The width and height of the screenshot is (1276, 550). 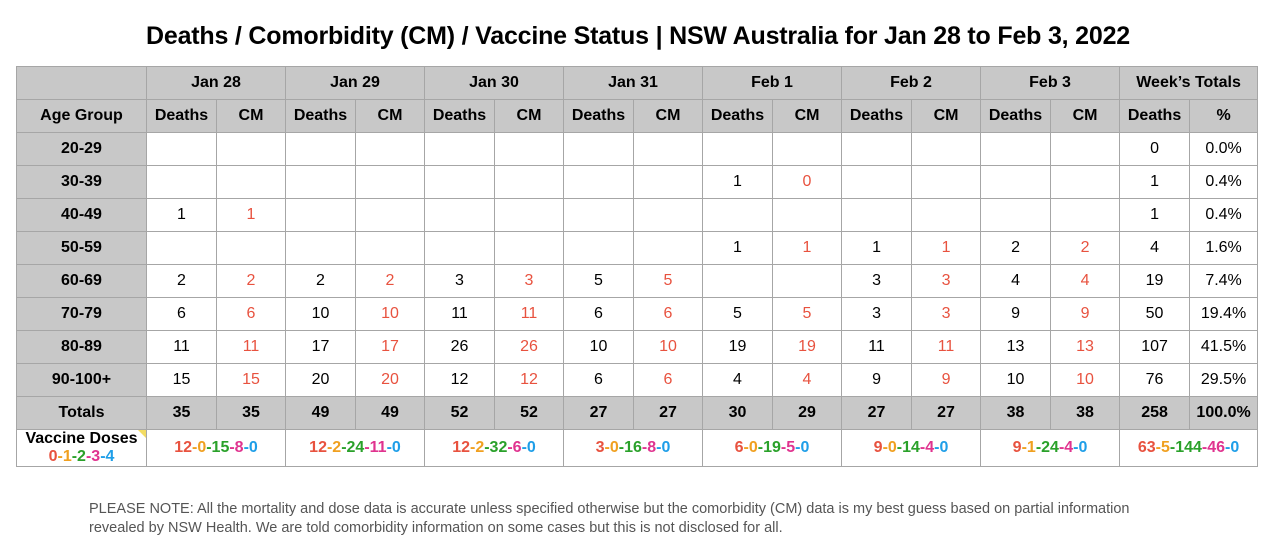 What do you see at coordinates (1016, 347) in the screenshot?
I see `deaths-cell: 13` at bounding box center [1016, 347].